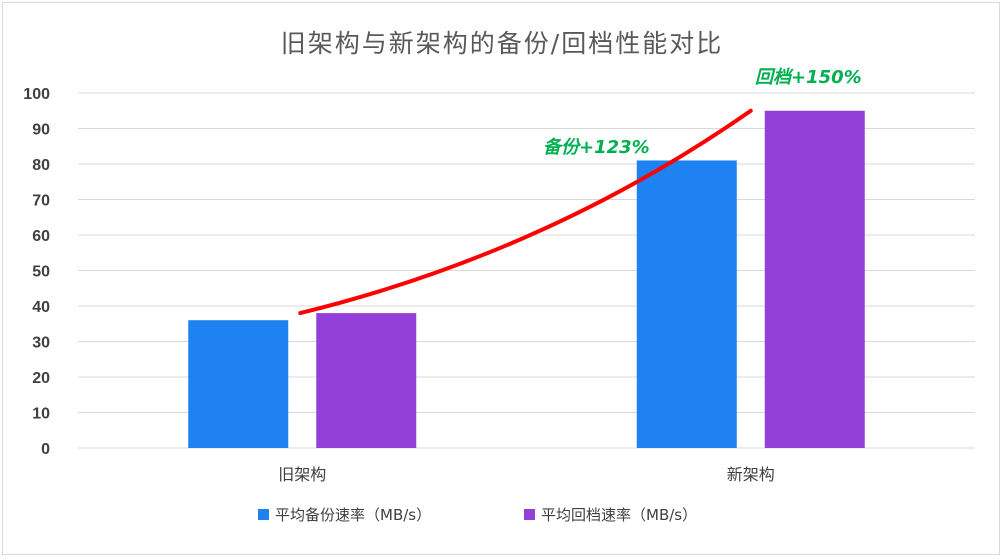  Describe the element at coordinates (41, 343) in the screenshot. I see `y-tick-30: 30` at that location.